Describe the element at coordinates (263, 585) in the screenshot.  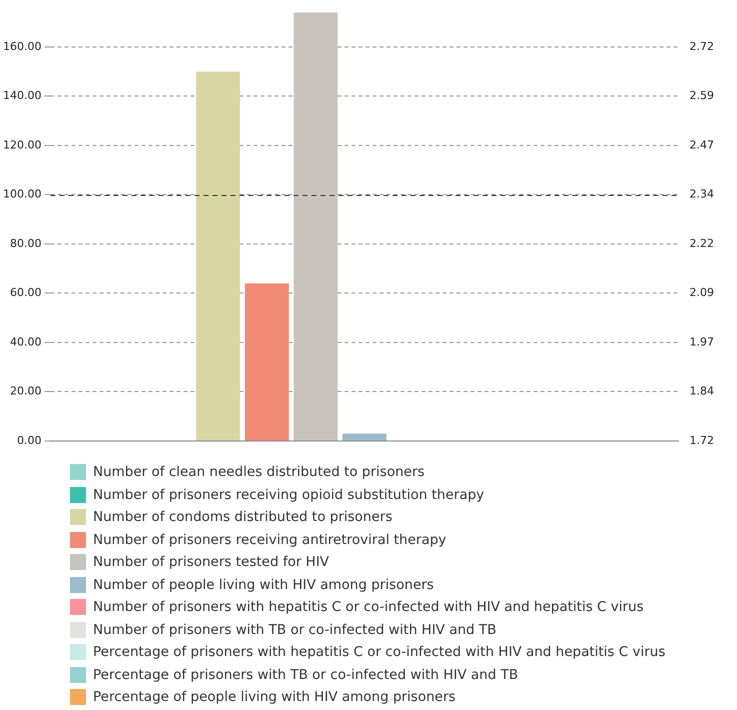
I see `legend-label: Number of people living with HIV among prisoners` at that location.